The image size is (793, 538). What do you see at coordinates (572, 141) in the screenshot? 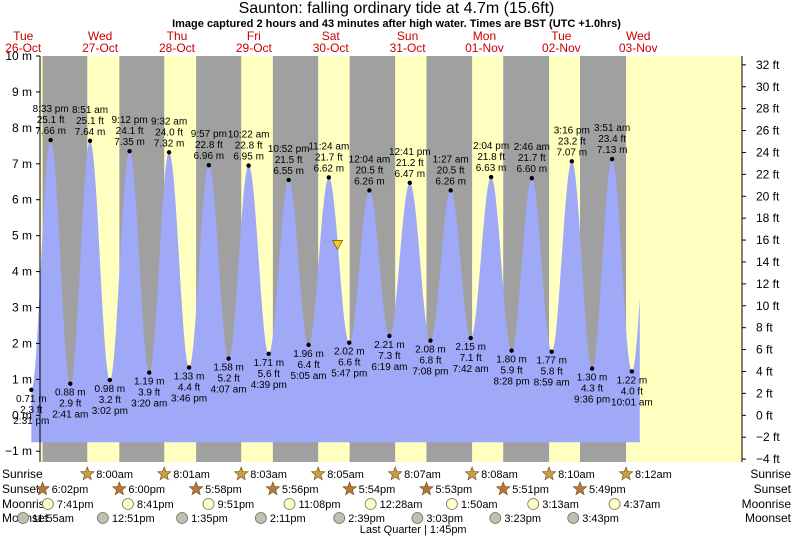
I see `high-tide-ft-label: 23.2 ft` at bounding box center [572, 141].